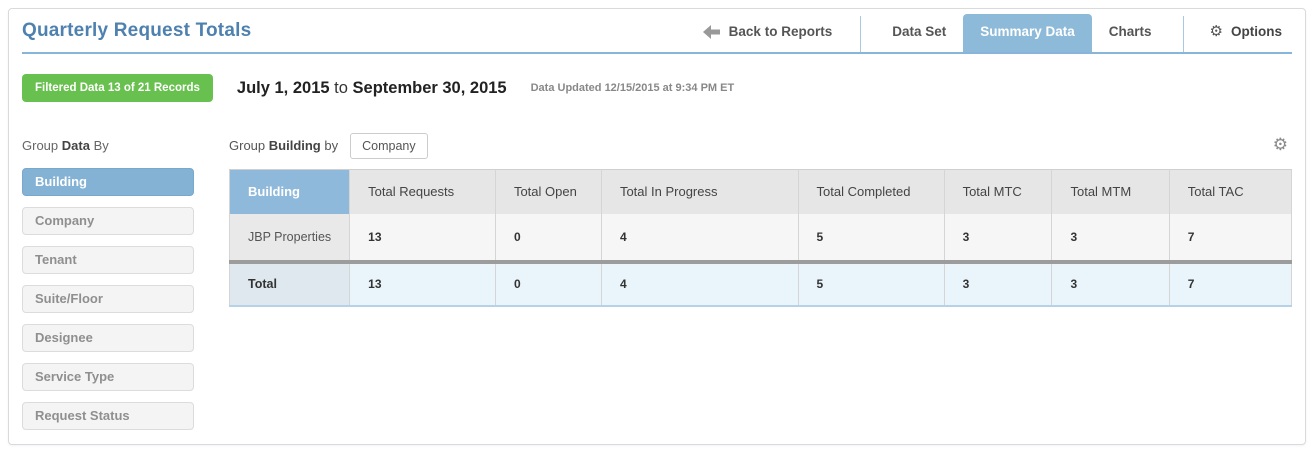 This screenshot has height=462, width=1314. What do you see at coordinates (108, 416) in the screenshot?
I see `sidebar-item-request-status: Request Status` at bounding box center [108, 416].